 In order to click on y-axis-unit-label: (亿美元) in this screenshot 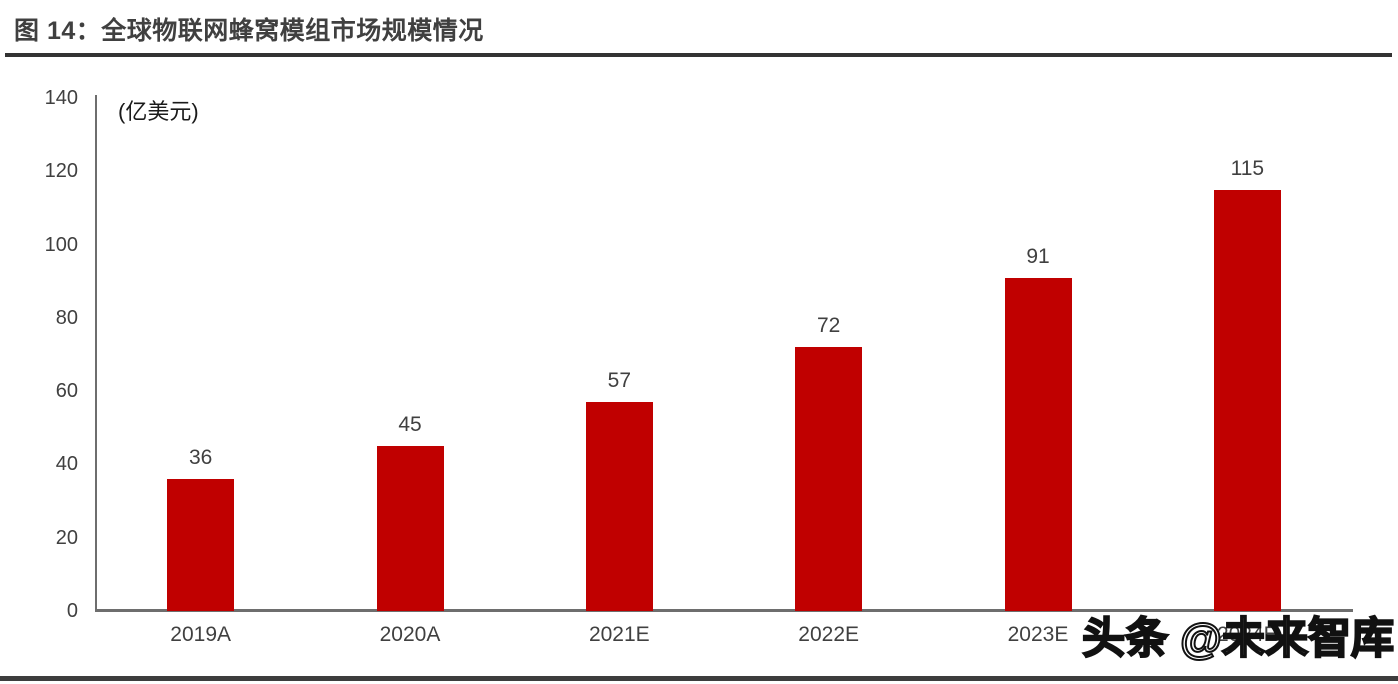, I will do `click(158, 111)`.